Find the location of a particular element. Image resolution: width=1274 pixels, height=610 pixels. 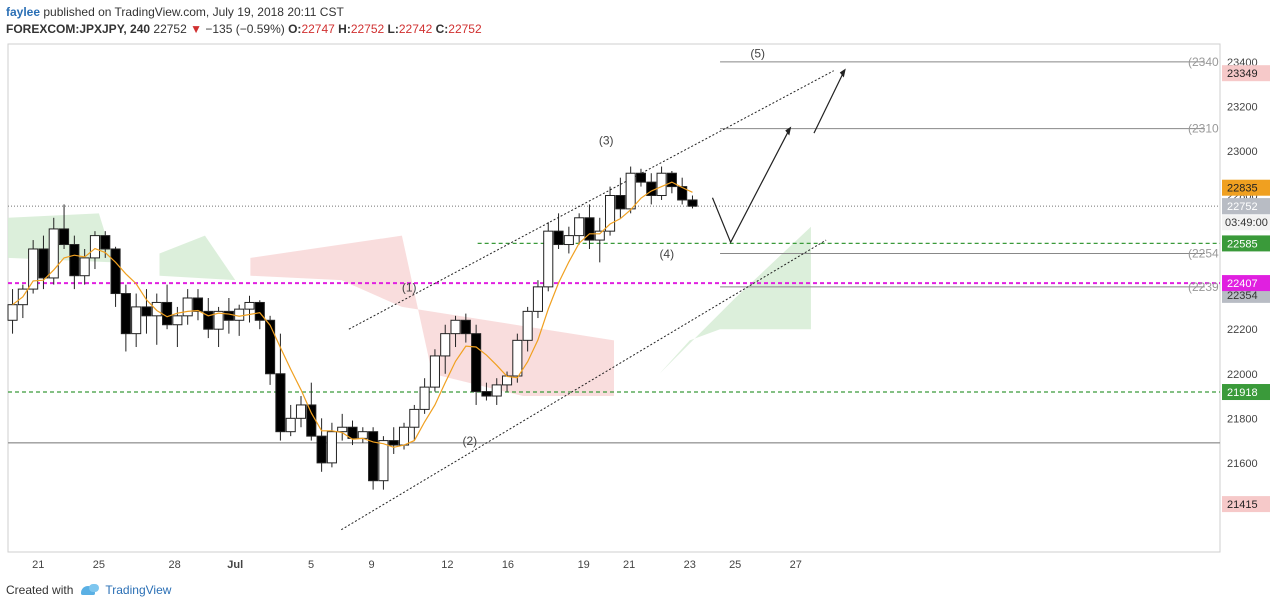

wave-label: (2) is located at coordinates (470, 441).